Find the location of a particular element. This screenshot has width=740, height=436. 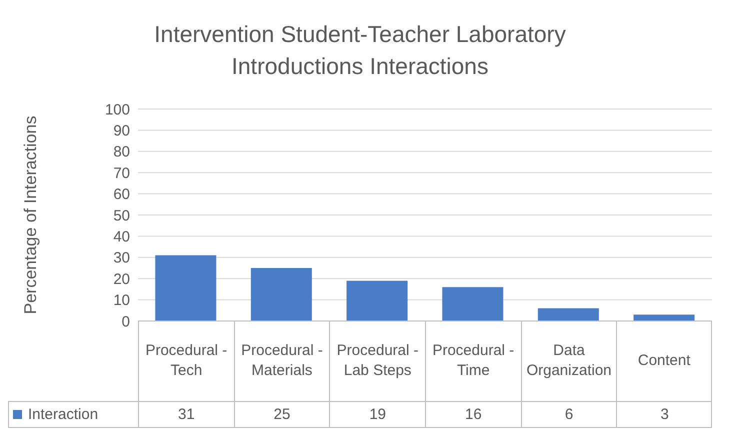

y-tick-label: 70 is located at coordinates (121, 173).